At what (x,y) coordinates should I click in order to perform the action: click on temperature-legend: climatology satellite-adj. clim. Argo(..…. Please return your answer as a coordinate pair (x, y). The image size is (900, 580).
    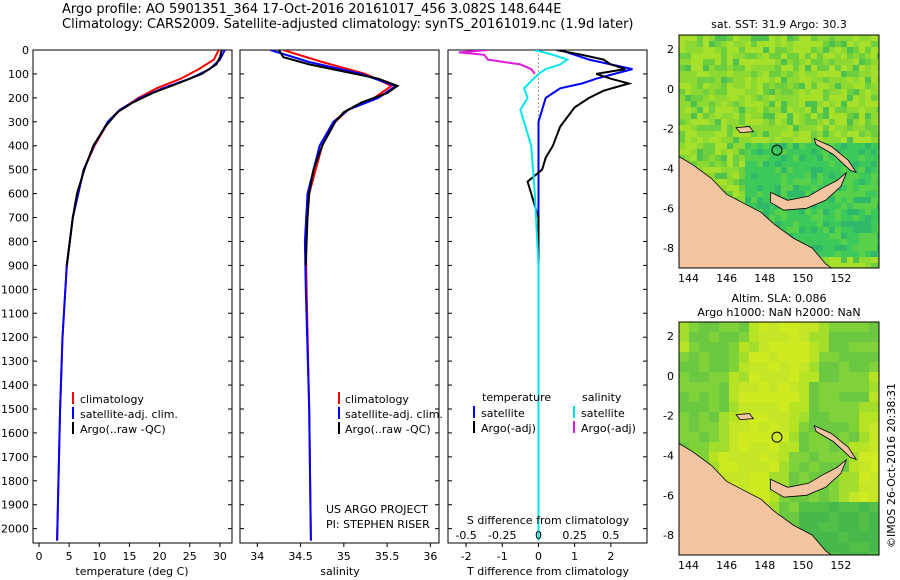
    Looking at the image, I should click on (125, 414).